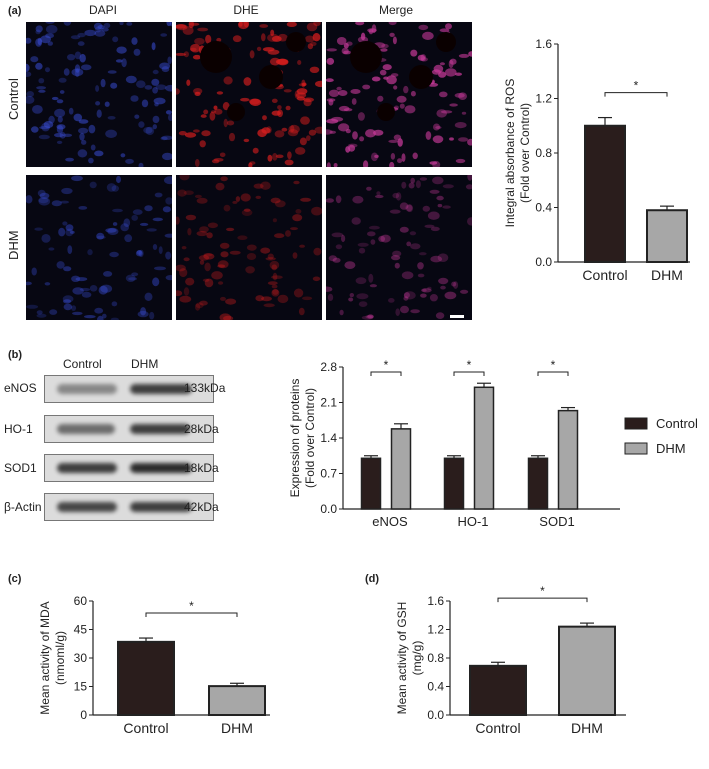 The height and width of the screenshot is (769, 709). I want to click on y-axis-label: (mg/g), so click(417, 658).